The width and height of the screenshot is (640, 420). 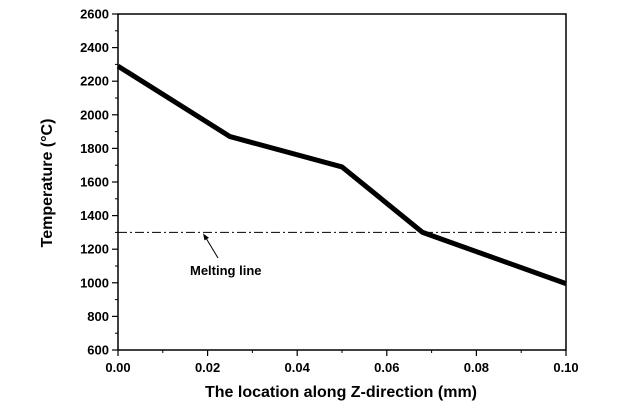 I want to click on x-tick-label: 0.06, so click(x=386, y=367).